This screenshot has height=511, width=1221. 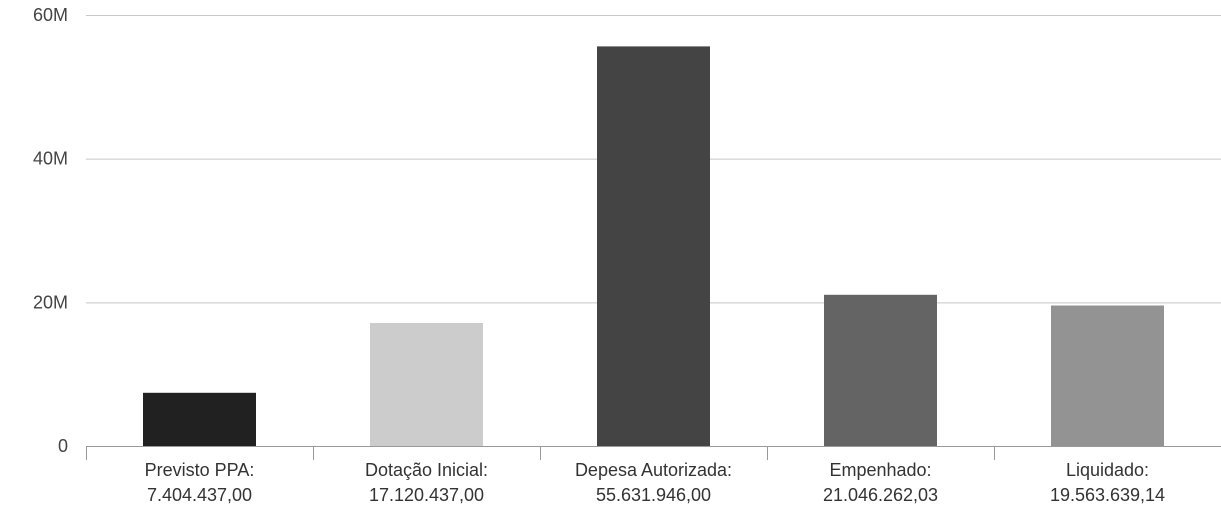 I want to click on x-category-label: Dotação Inicial: 17.120.437,00, so click(x=426, y=482).